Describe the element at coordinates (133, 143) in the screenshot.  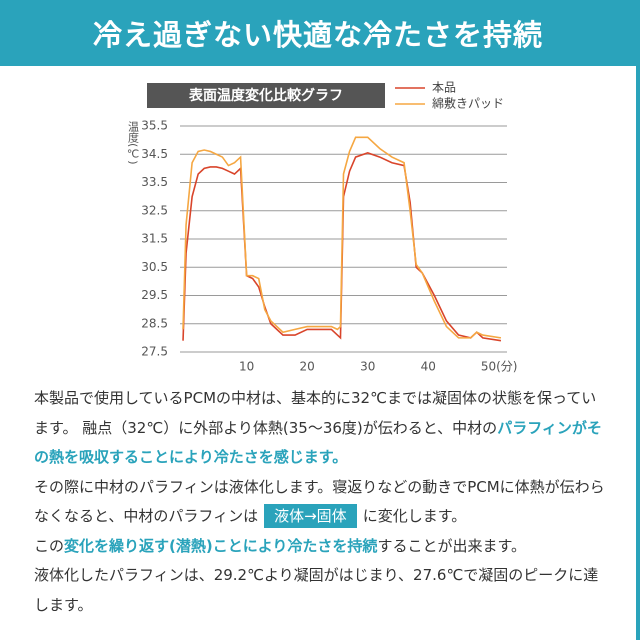
I see `y-axis-label: 温度(℃)` at that location.